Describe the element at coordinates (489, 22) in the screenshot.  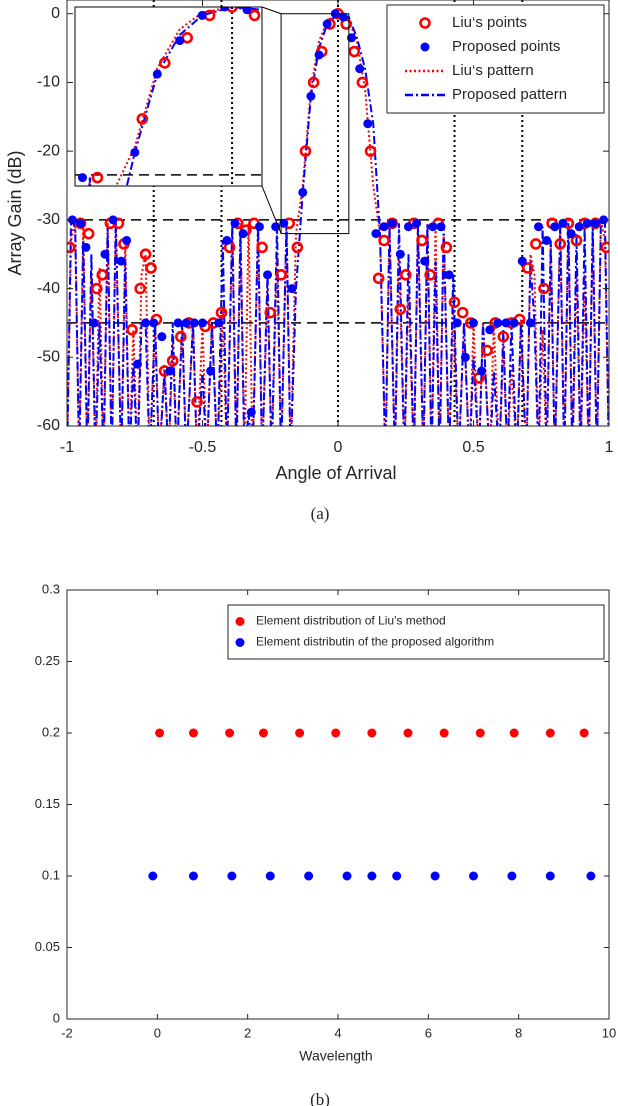
I see `legend-label: Liu‘s points` at that location.